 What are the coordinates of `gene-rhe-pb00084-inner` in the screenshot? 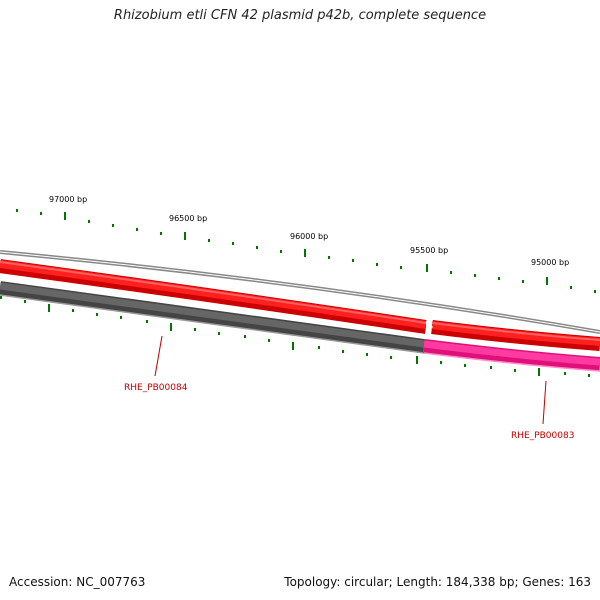 It's located at (212, 317).